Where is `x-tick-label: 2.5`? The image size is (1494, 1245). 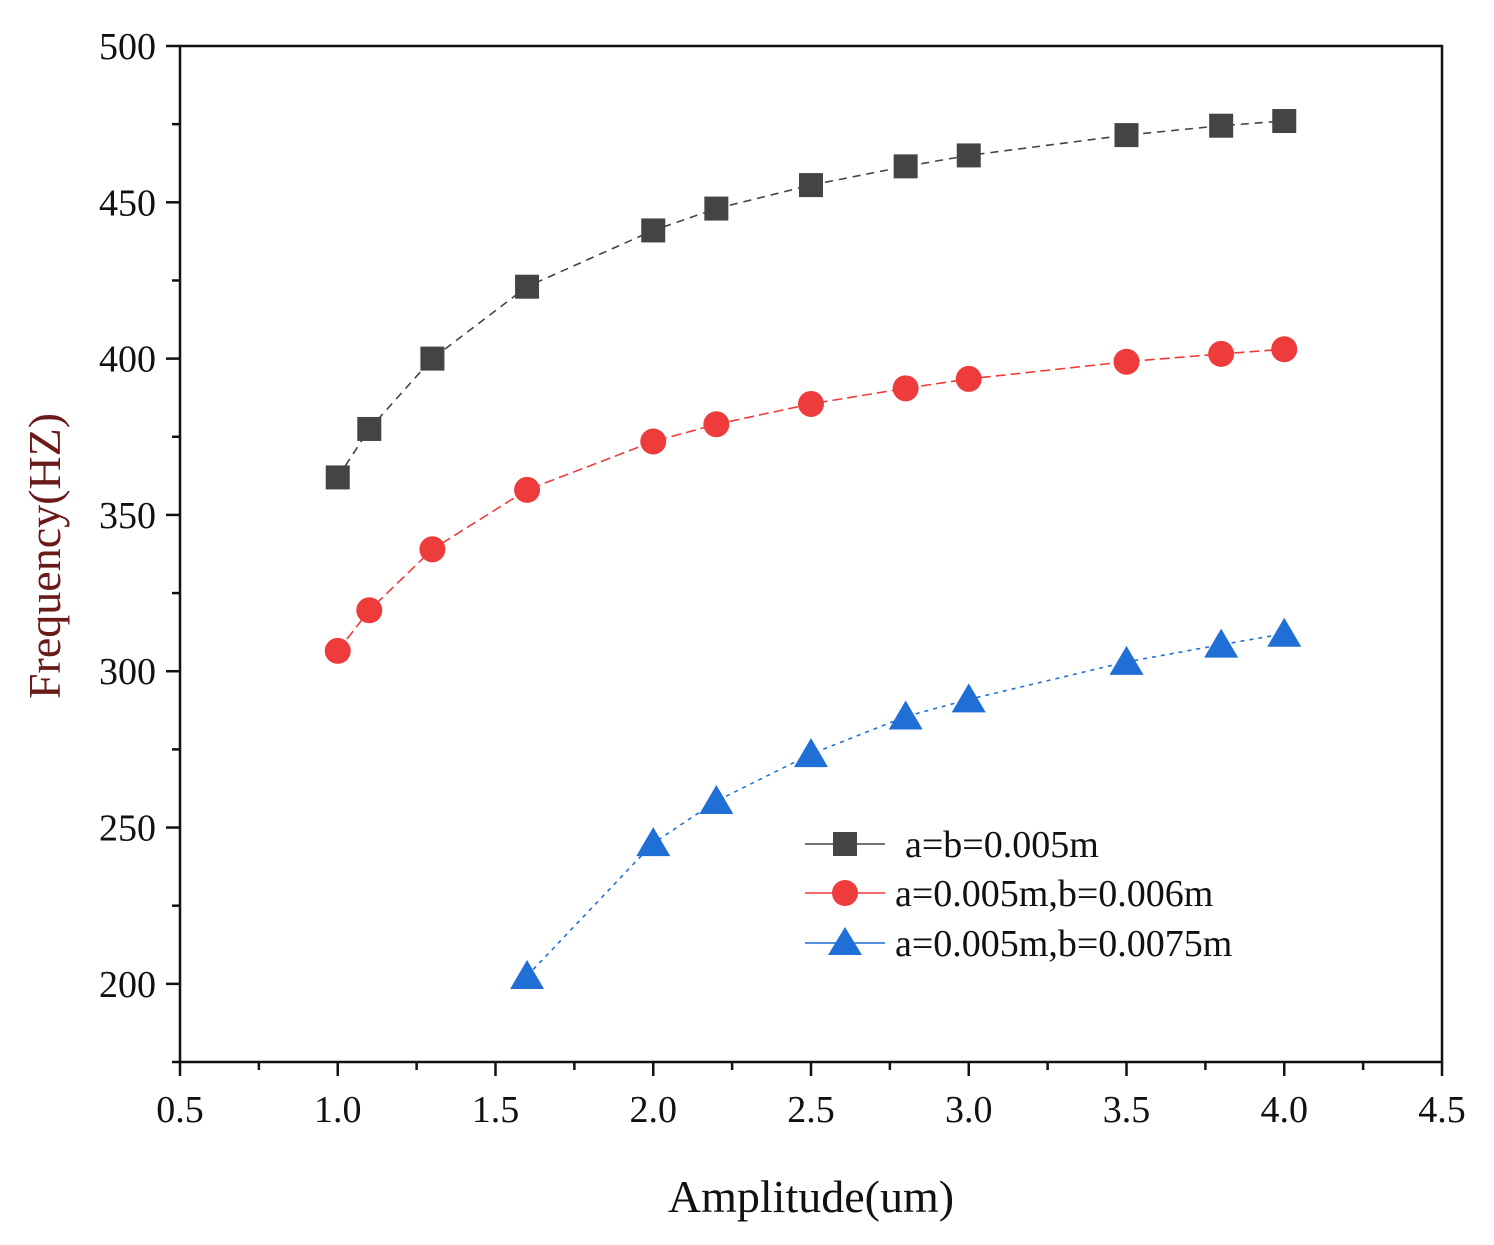
x-tick-label: 2.5 is located at coordinates (811, 1110).